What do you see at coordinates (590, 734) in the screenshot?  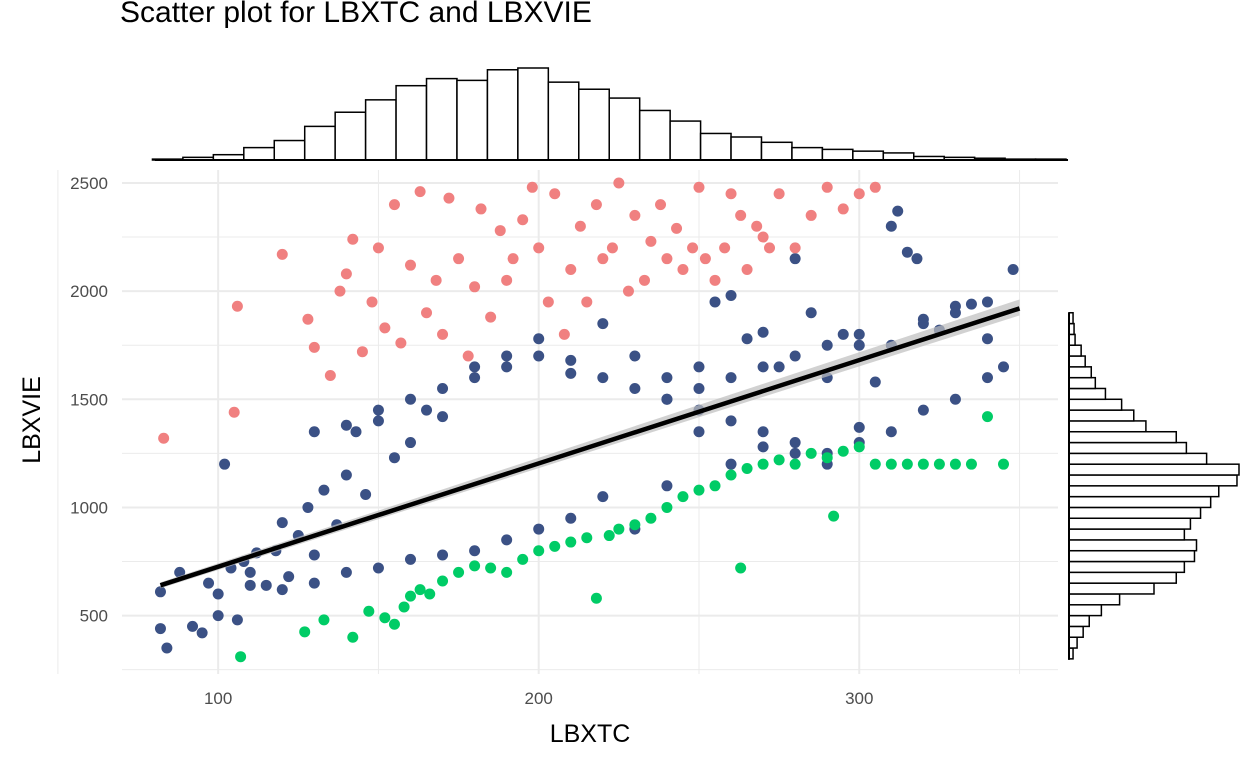 I see `x-axis-title: LBXTC` at bounding box center [590, 734].